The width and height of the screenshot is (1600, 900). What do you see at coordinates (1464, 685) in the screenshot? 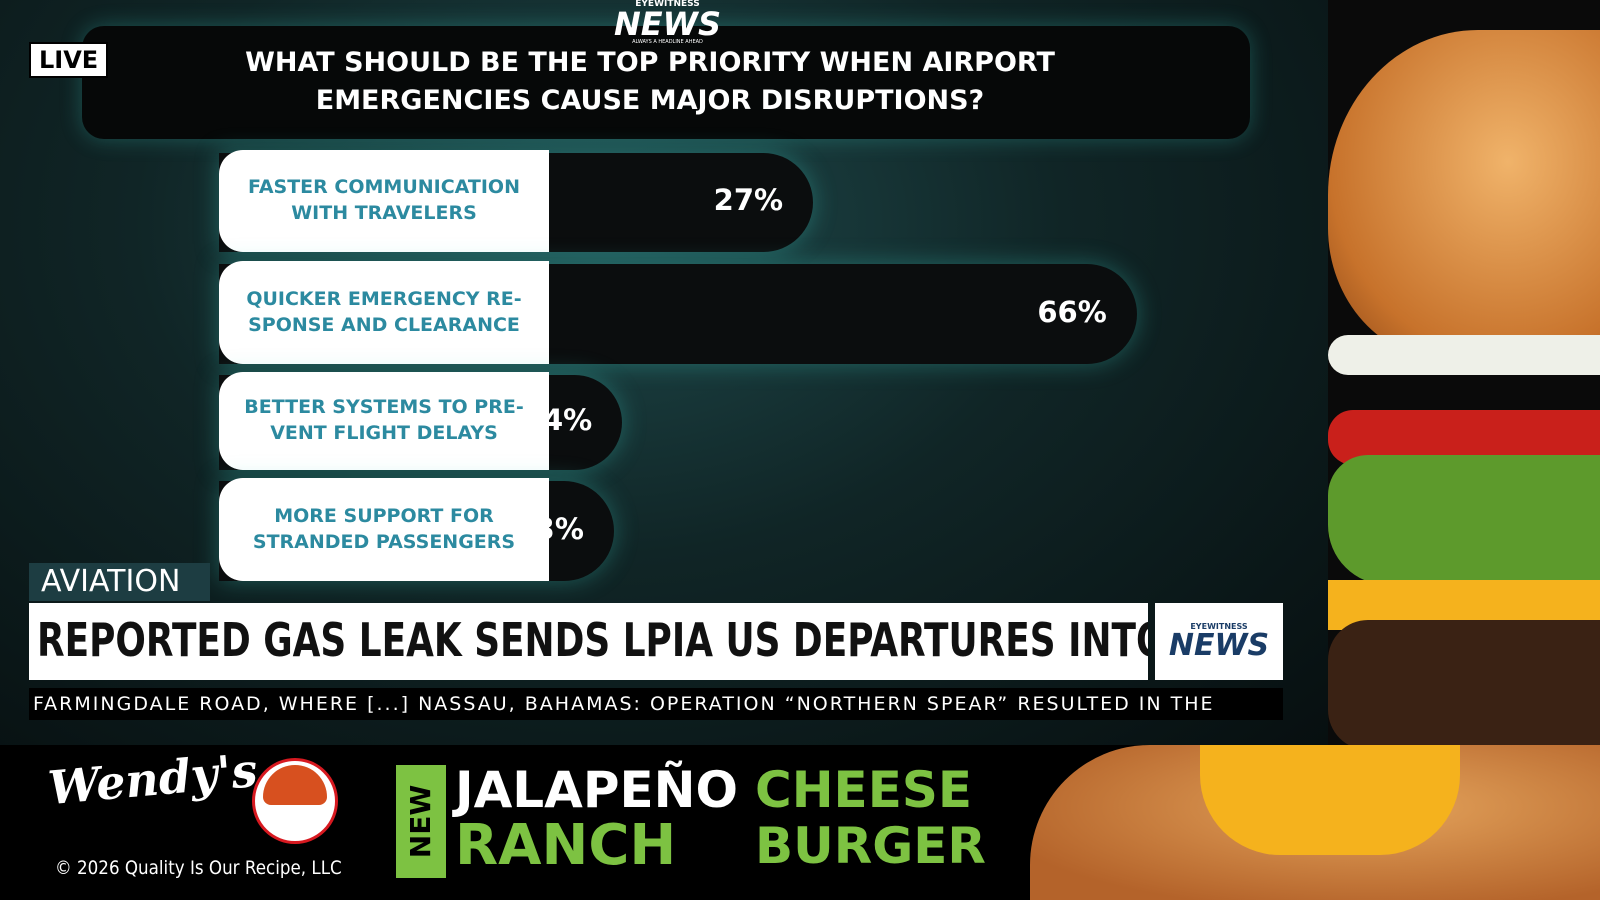
I see `patty` at bounding box center [1464, 685].